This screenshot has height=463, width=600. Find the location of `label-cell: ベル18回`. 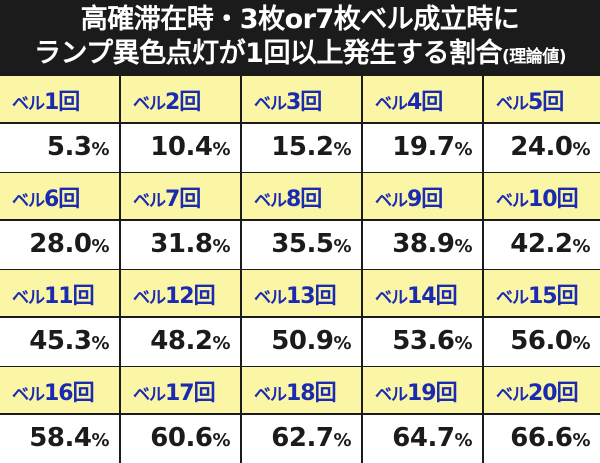

label-cell: ベル18回 is located at coordinates (301, 390).